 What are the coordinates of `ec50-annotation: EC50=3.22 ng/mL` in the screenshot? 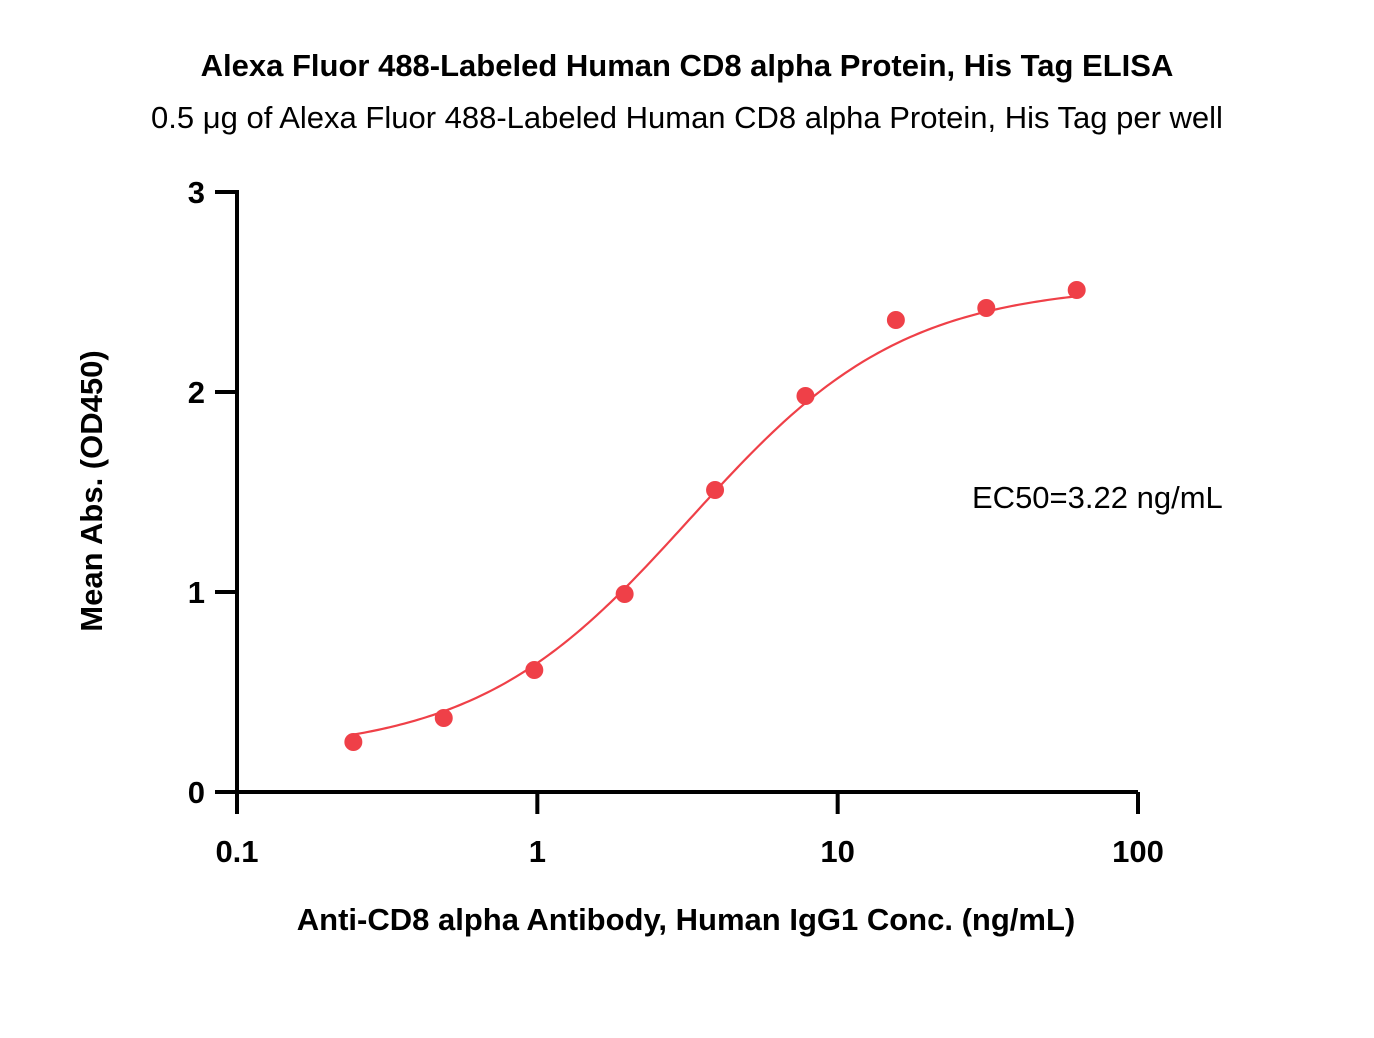 It's located at (1097, 497).